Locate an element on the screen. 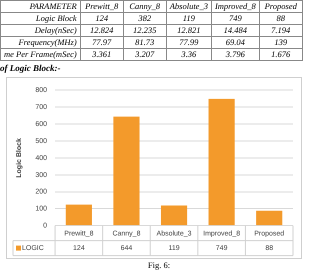  text: Improved_8 is located at coordinates (235, 6).